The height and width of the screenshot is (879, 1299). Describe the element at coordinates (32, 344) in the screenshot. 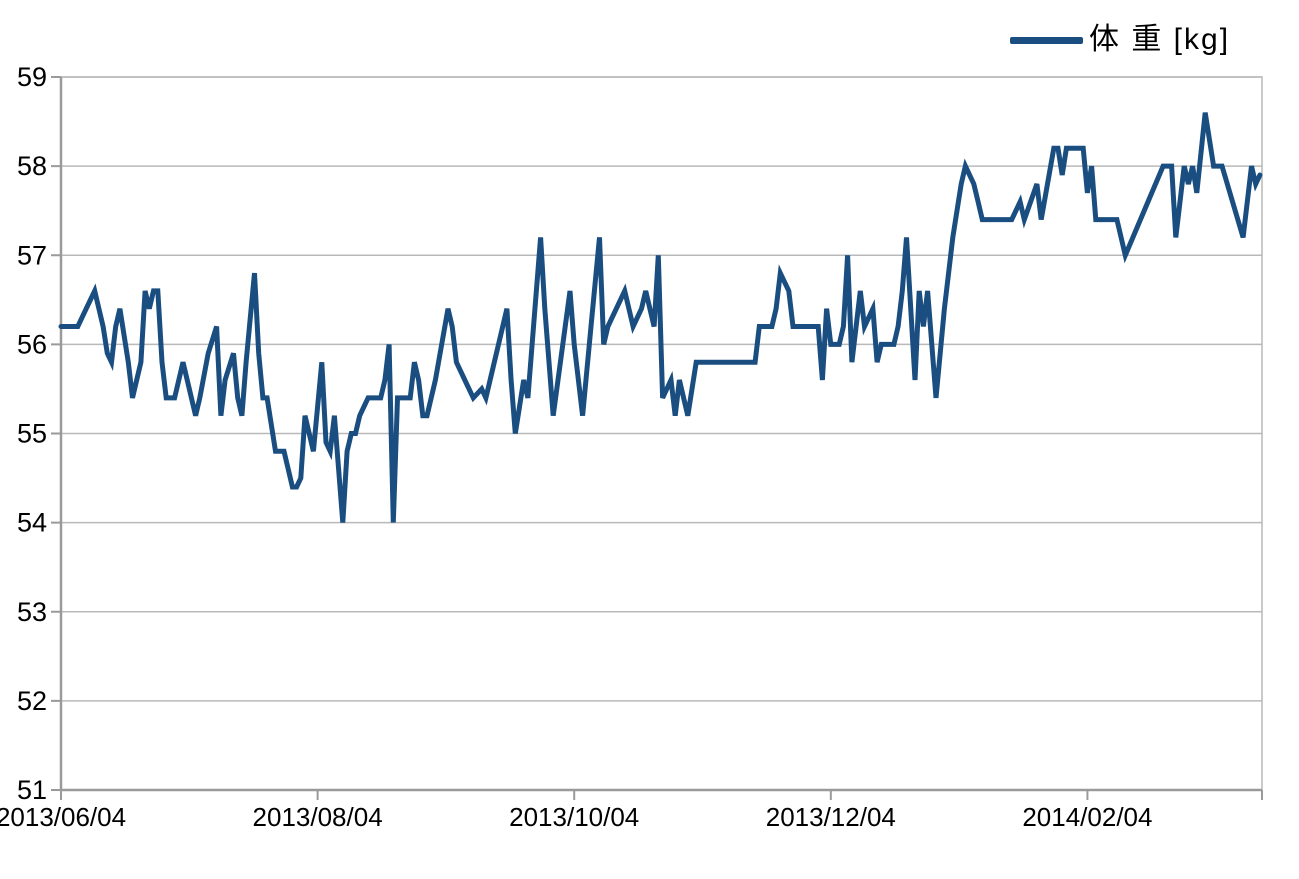

I see `y-axis-label: 56` at that location.